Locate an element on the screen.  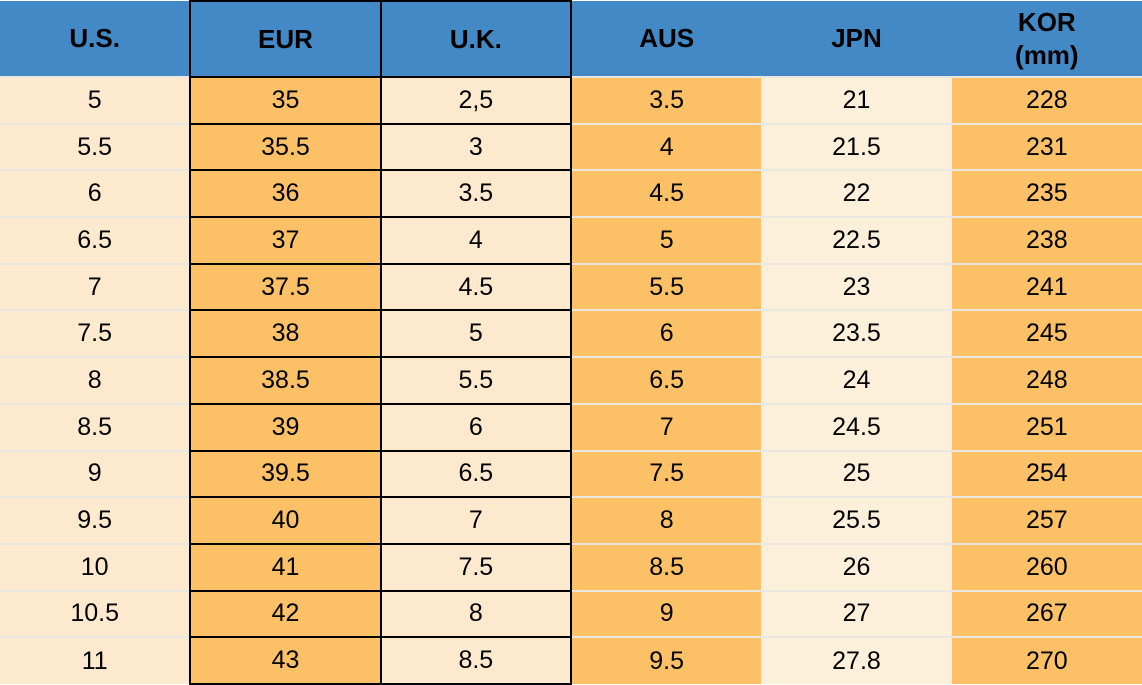
table-row: 6.5 37 4 5 22.5 238 is located at coordinates (571, 240).